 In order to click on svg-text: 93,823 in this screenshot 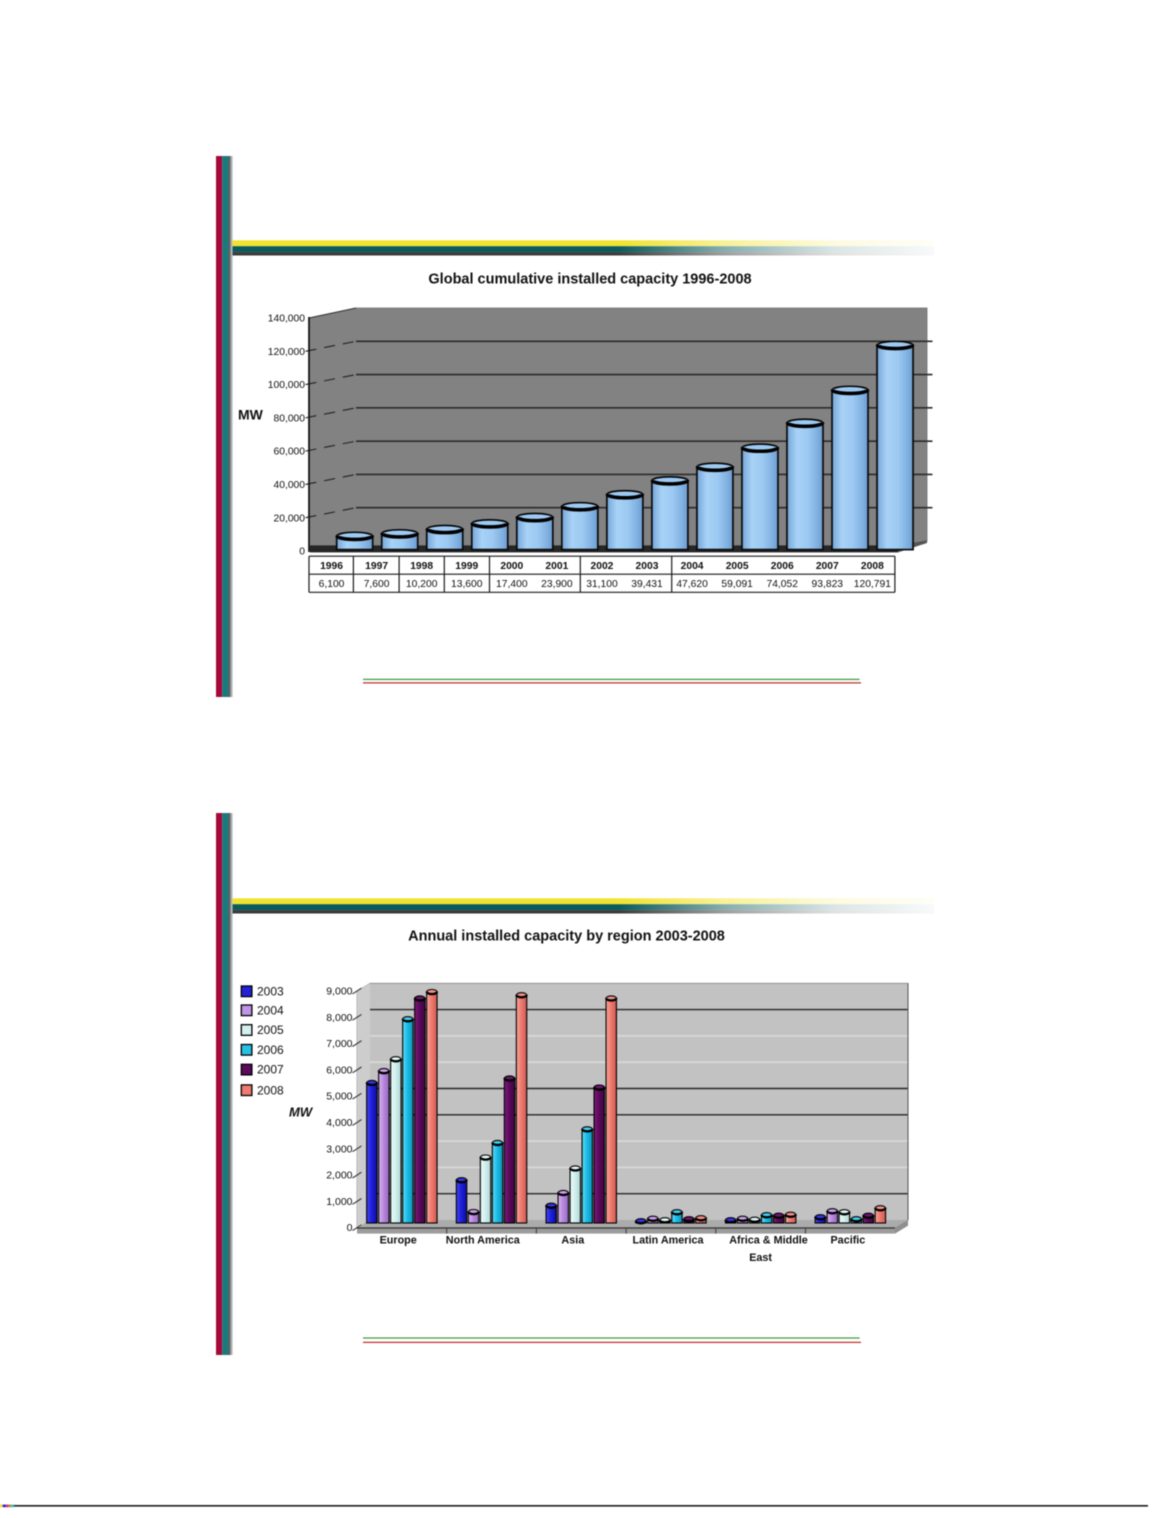, I will do `click(828, 584)`.